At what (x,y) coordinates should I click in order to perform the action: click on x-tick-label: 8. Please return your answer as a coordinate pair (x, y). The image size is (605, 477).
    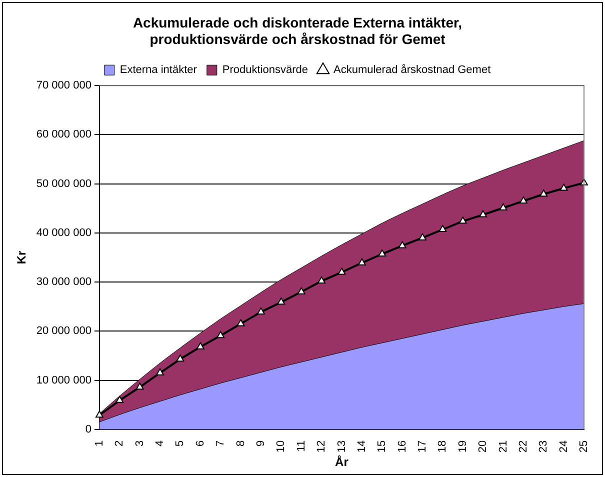
    Looking at the image, I should click on (240, 443).